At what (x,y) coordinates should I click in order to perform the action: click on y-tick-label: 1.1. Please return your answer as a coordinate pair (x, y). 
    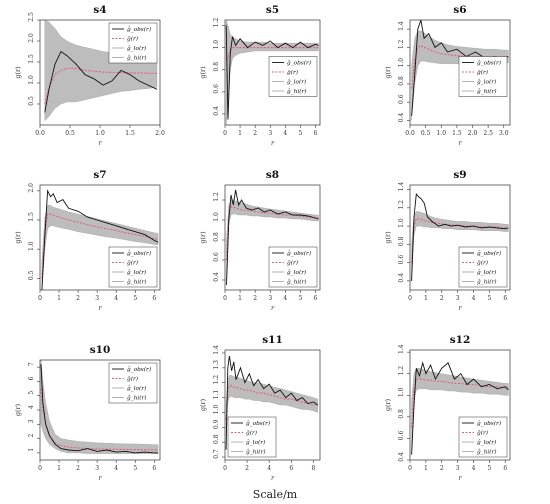
    Looking at the image, I should click on (216, 395).